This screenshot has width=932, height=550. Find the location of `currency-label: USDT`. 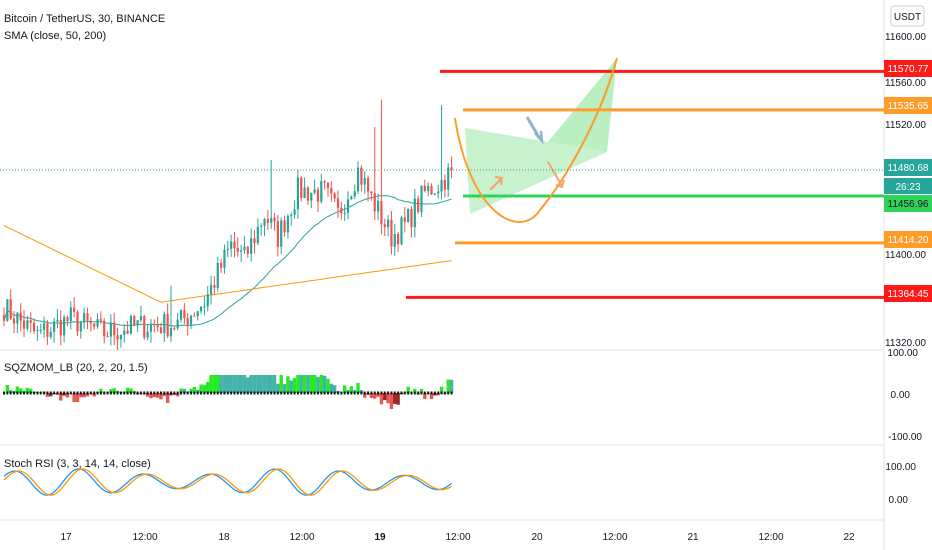

currency-label: USDT is located at coordinates (907, 17).